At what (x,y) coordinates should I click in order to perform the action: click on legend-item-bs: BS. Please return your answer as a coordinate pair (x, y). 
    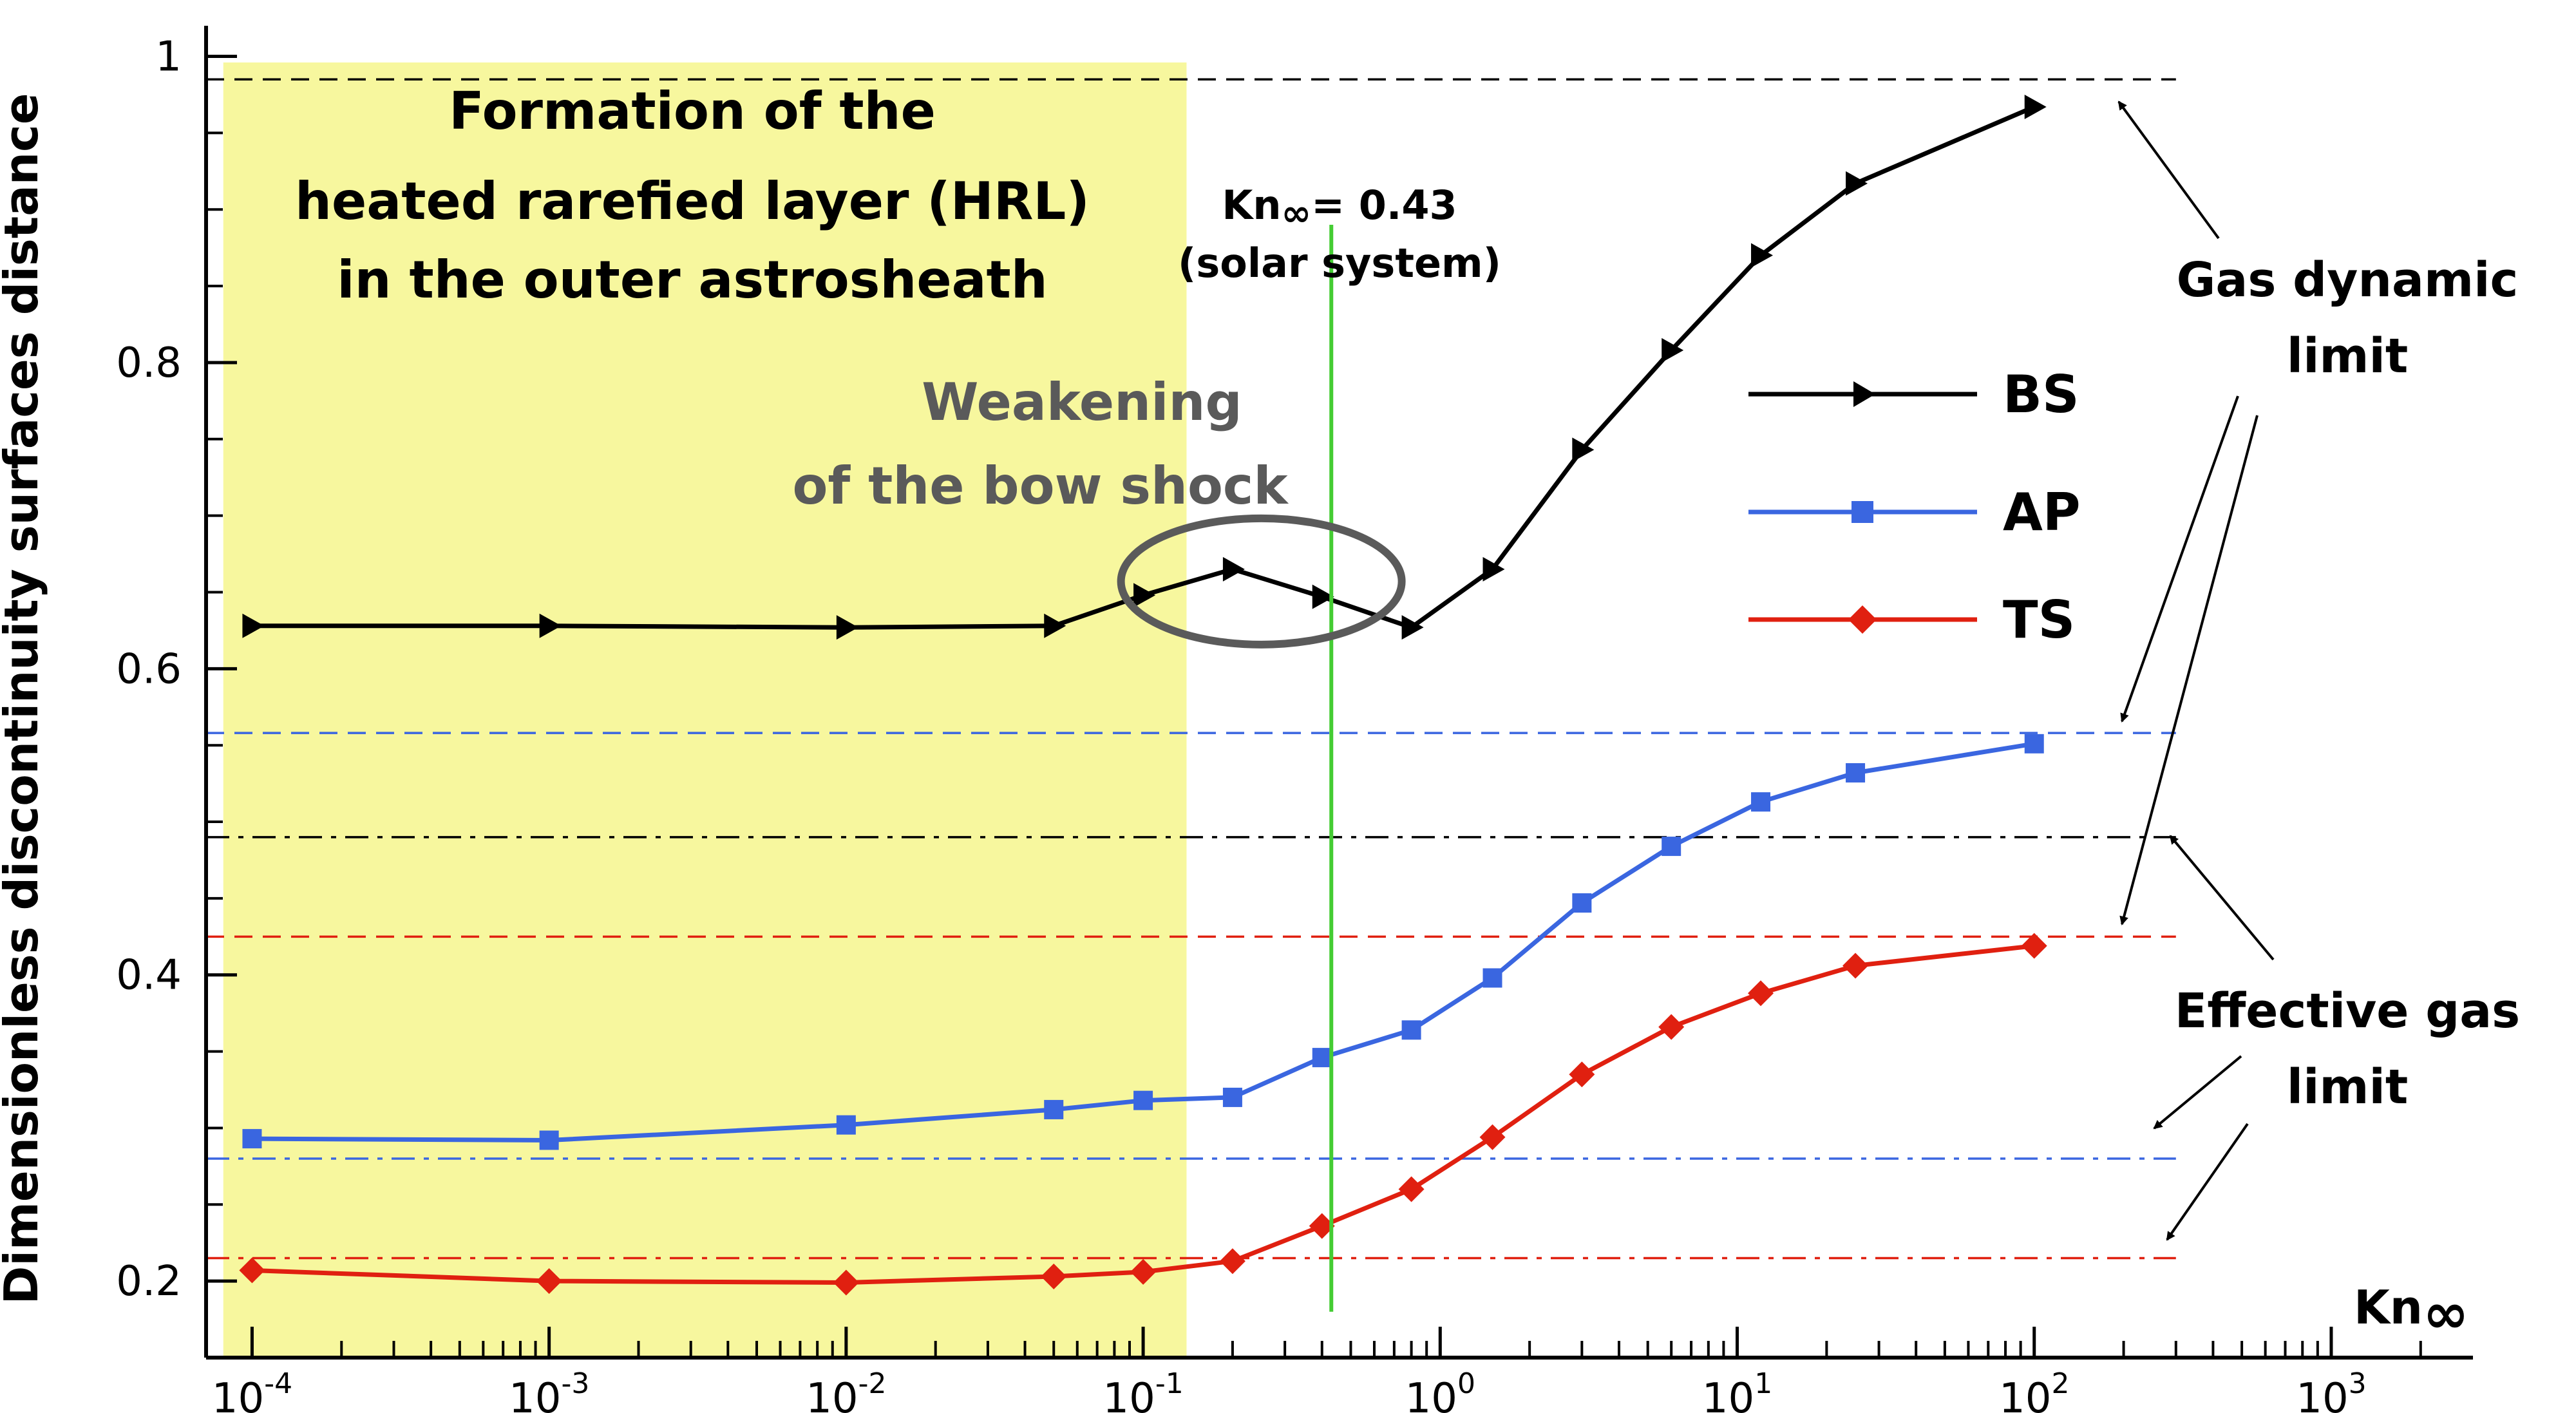
    Looking at the image, I should click on (1913, 394).